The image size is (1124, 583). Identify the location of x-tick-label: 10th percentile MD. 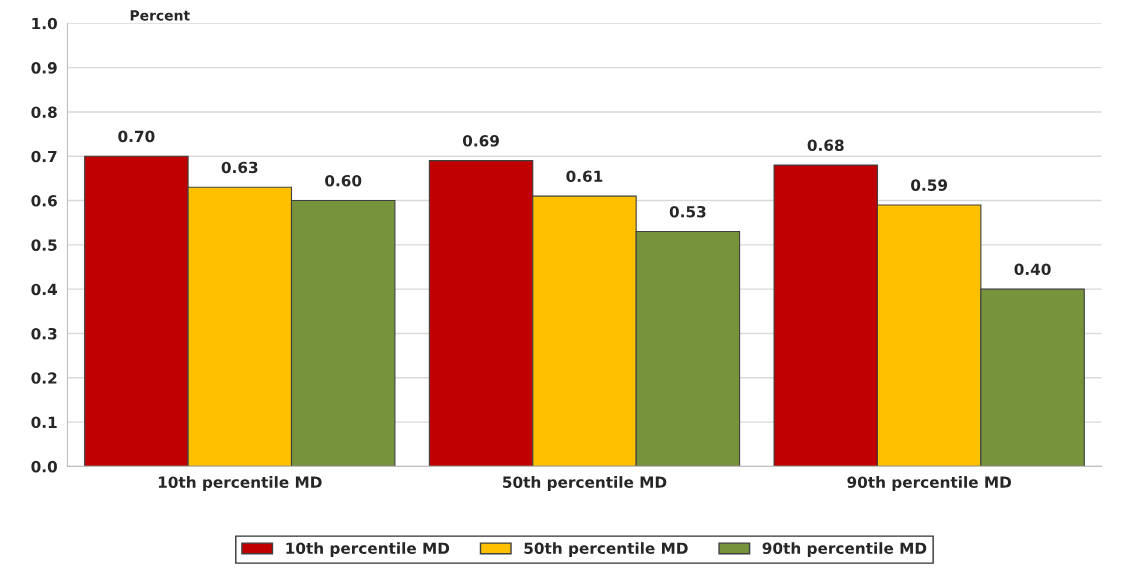
(240, 483).